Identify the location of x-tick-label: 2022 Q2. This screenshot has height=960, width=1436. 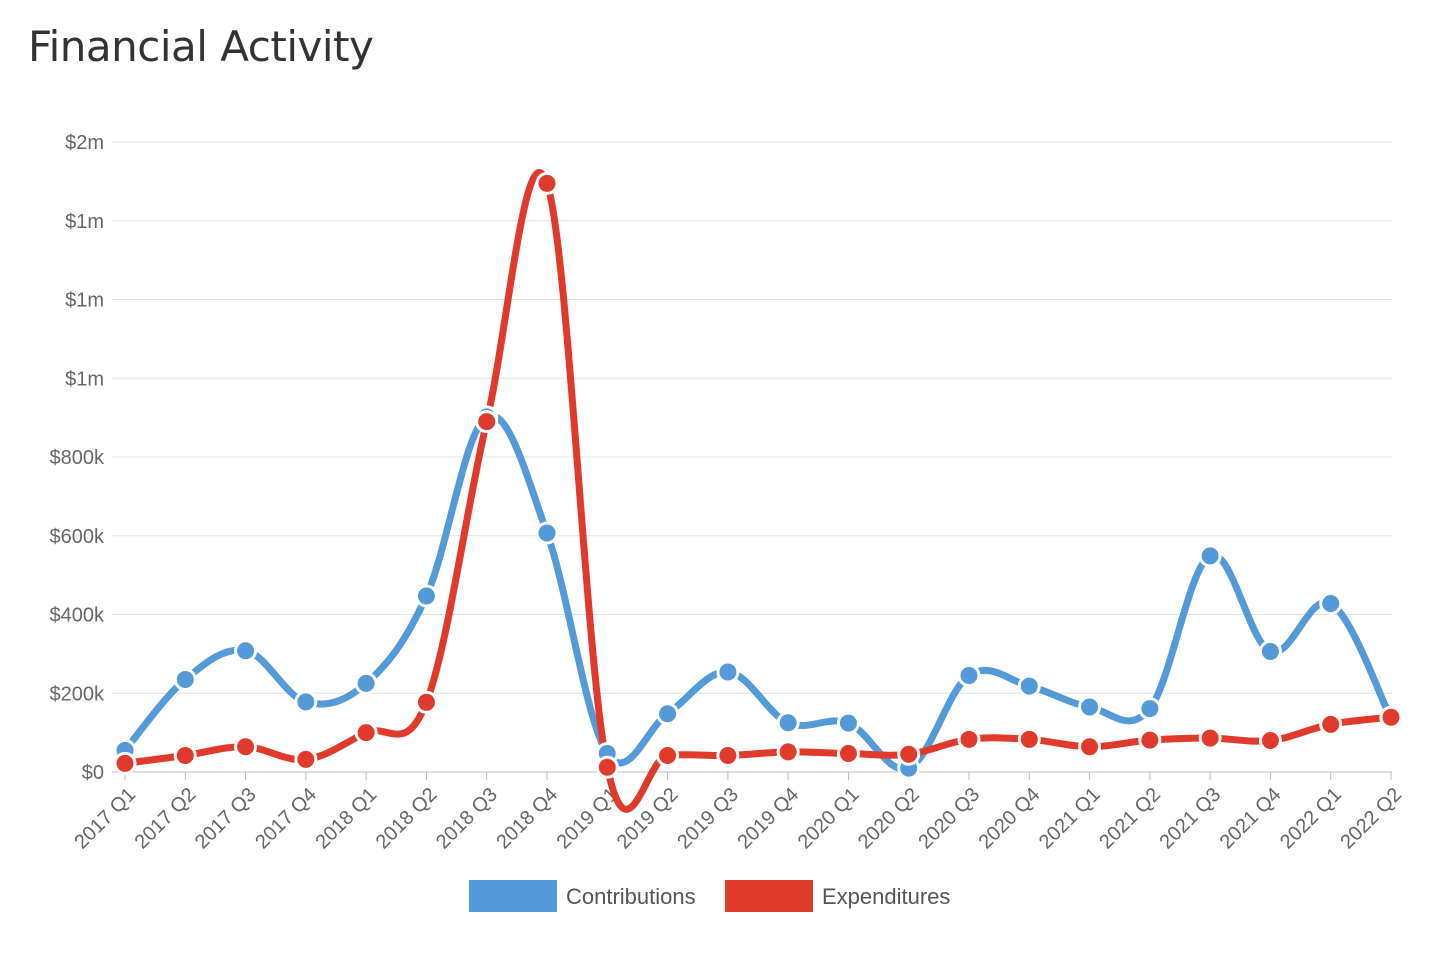
(1371, 819).